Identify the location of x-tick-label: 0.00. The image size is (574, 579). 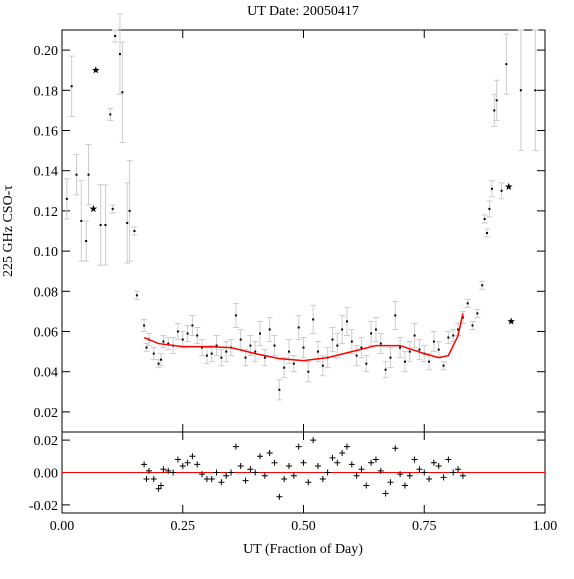
(62, 526).